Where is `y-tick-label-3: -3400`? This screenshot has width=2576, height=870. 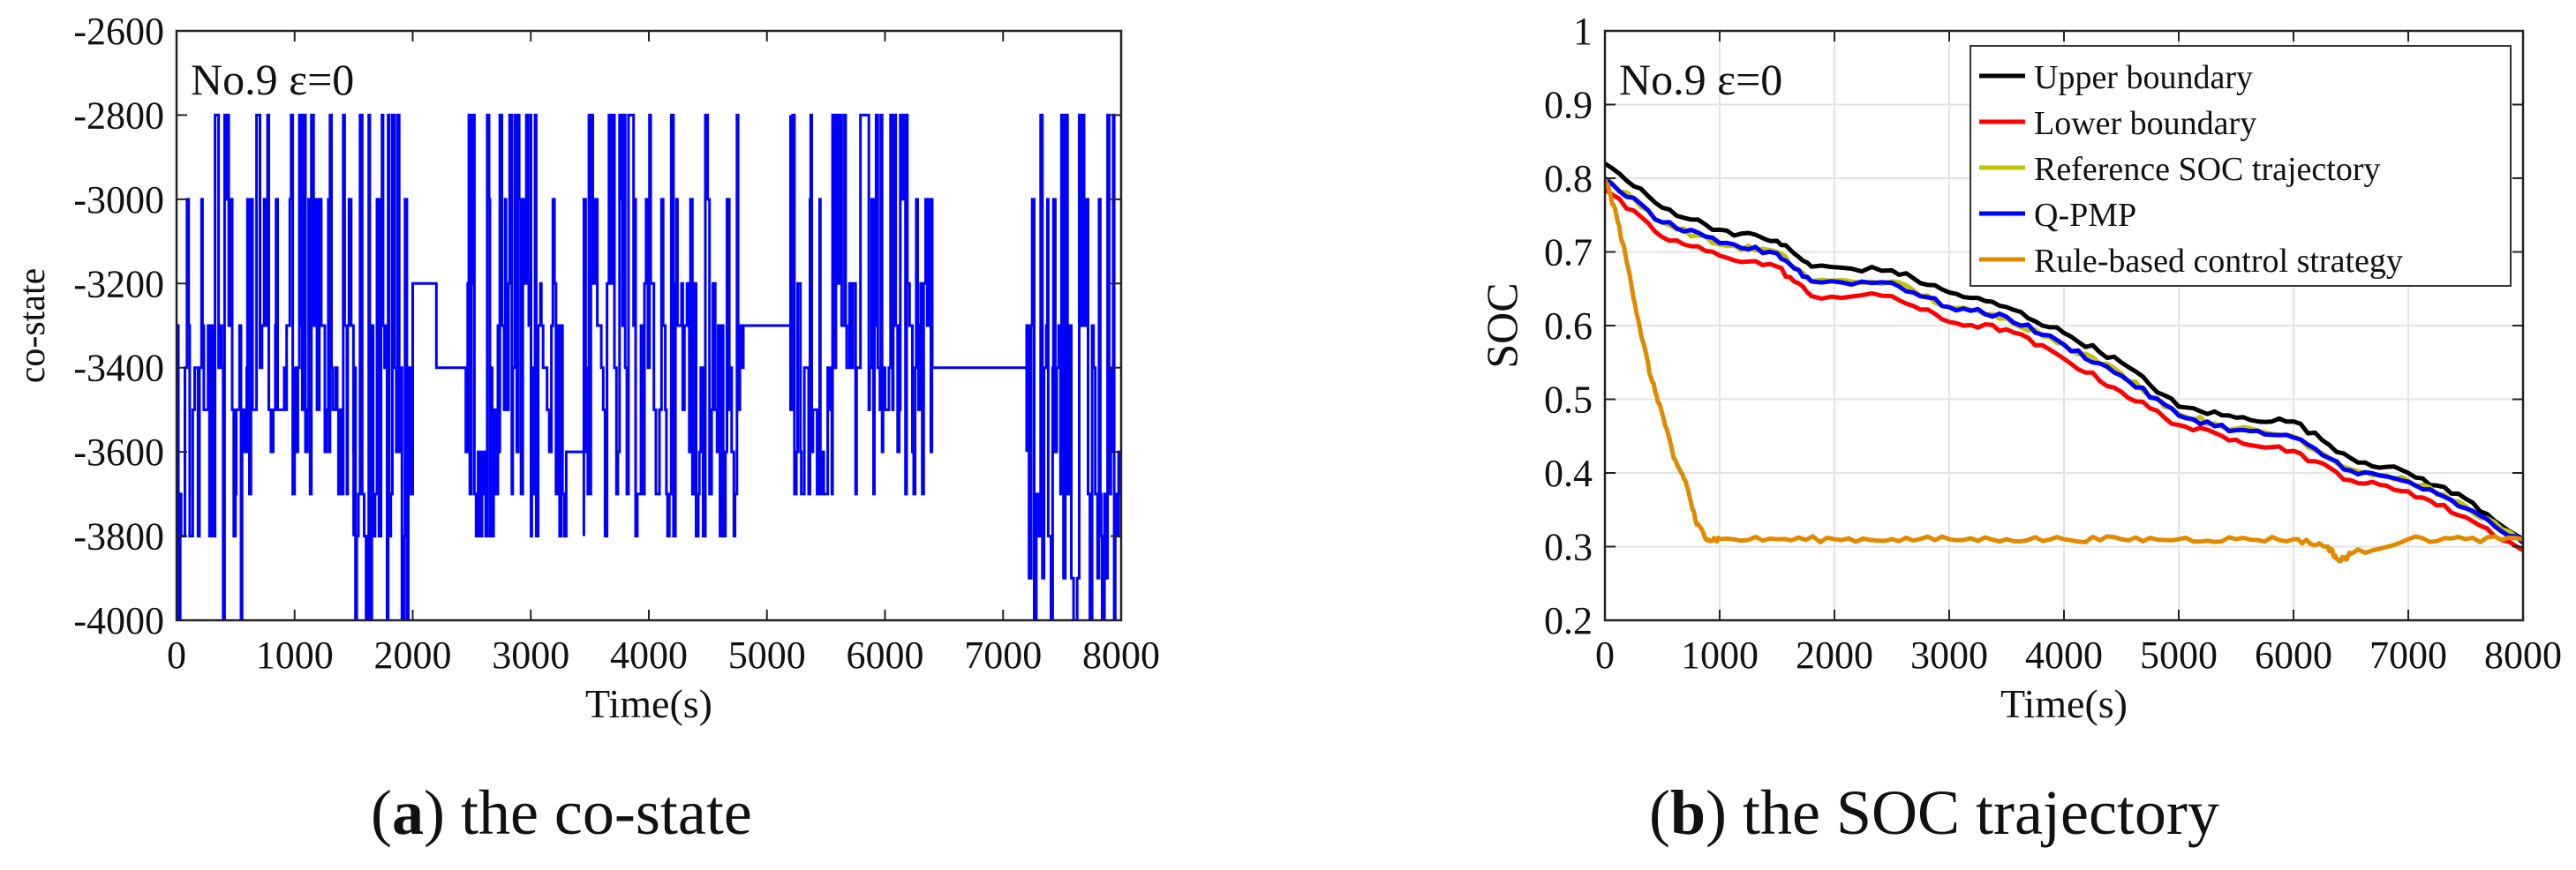
y-tick-label-3: -3400 is located at coordinates (119, 368).